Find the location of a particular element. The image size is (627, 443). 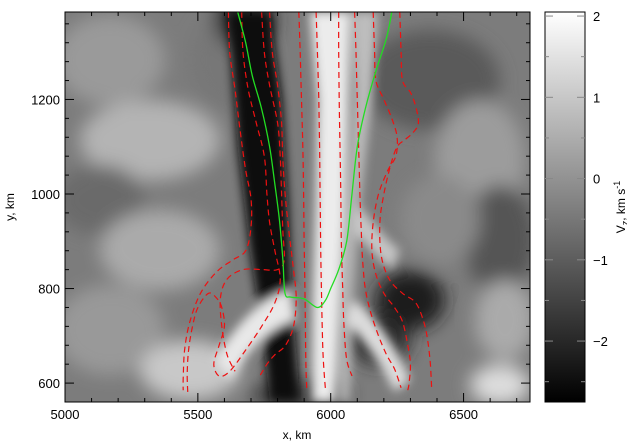

colorbar-label: Vz, km s-1 is located at coordinates (619, 207).